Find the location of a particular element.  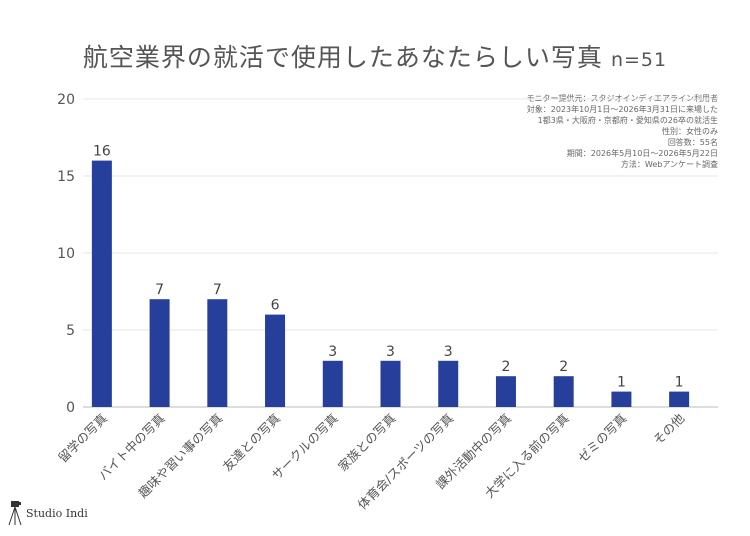

data-label: 16 is located at coordinates (102, 152).